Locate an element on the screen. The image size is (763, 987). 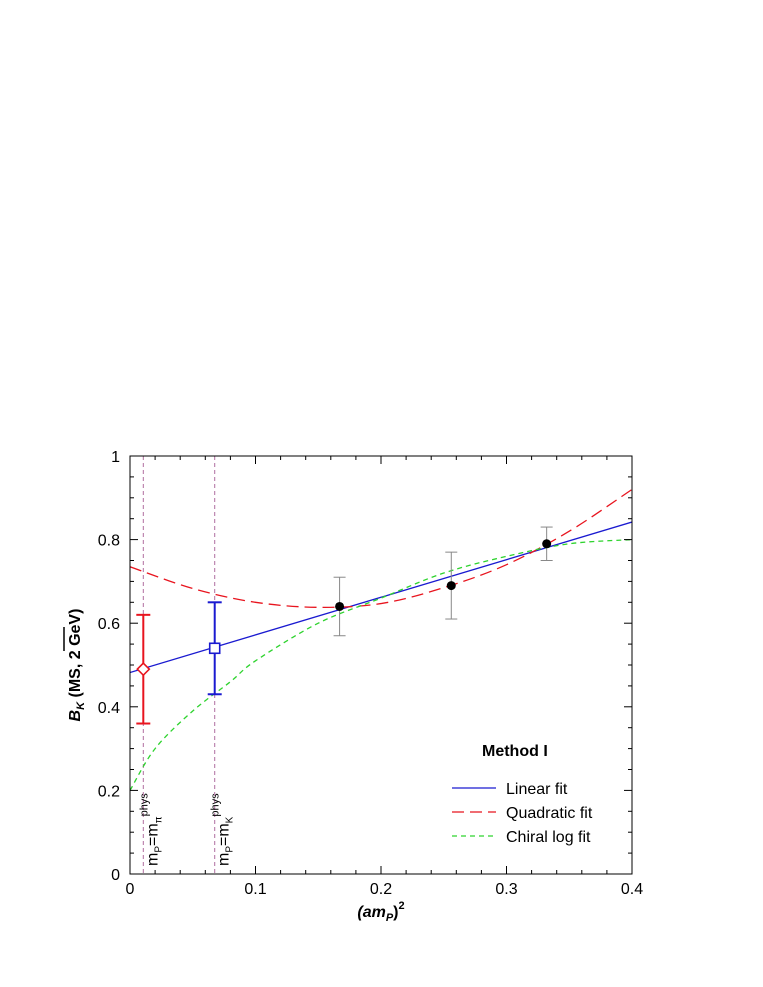
legend-label-1: Quadratic fit is located at coordinates (549, 813).